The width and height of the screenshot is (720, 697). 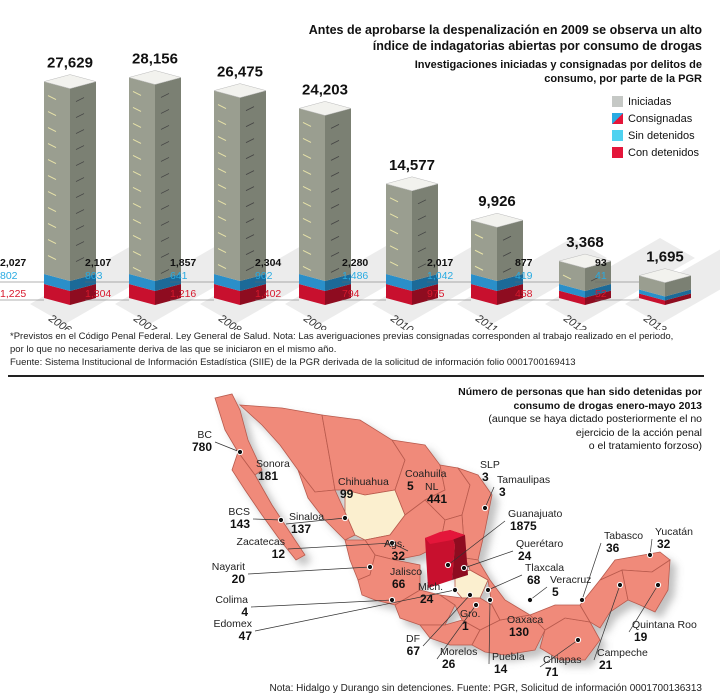 What do you see at coordinates (562, 660) in the screenshot?
I see `state-label-chiapas: Chiapas` at bounding box center [562, 660].